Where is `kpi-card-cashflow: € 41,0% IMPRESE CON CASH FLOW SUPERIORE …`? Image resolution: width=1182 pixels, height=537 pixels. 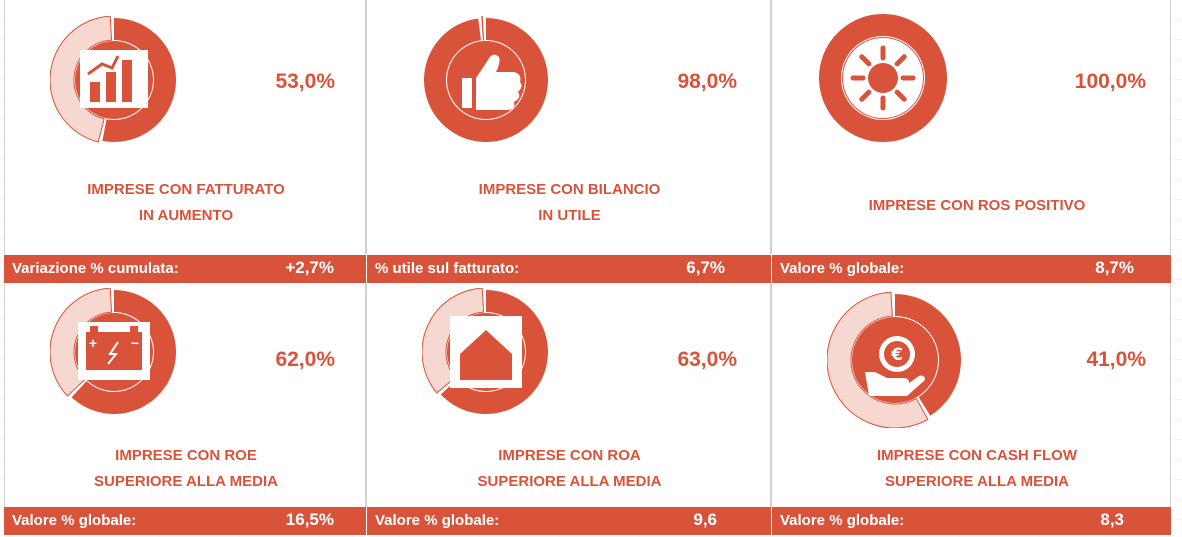
kpi-card-cashflow: € 41,0% IMPRESE CON CASH FLOW SUPERIORE … is located at coordinates (971, 395).